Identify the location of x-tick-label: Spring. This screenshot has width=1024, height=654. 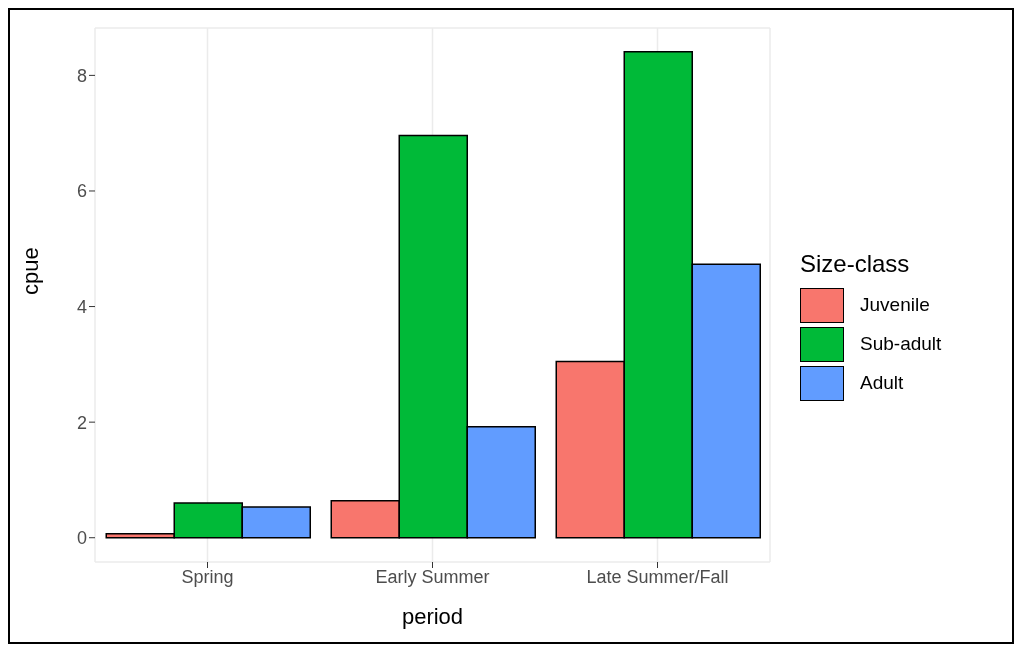
(207, 576).